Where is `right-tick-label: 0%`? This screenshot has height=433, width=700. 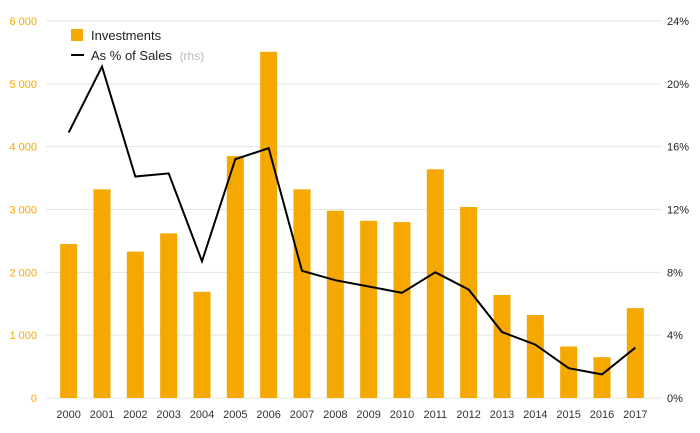 right-tick-label: 0% is located at coordinates (675, 399).